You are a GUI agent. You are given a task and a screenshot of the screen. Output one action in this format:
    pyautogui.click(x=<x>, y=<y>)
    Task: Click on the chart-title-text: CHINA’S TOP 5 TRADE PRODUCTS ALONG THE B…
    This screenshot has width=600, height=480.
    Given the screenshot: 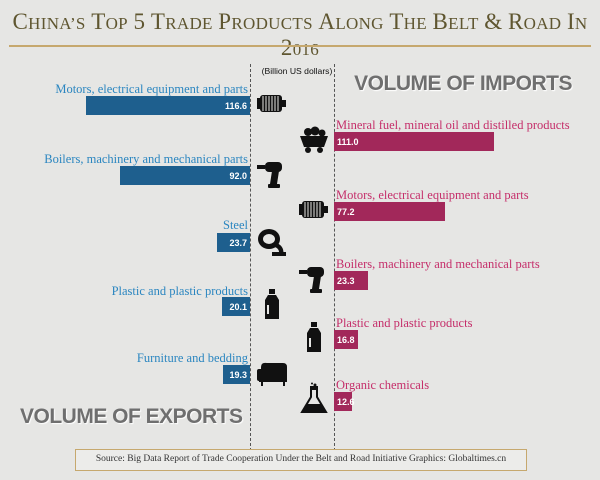 What is the action you would take?
    pyautogui.click(x=300, y=34)
    